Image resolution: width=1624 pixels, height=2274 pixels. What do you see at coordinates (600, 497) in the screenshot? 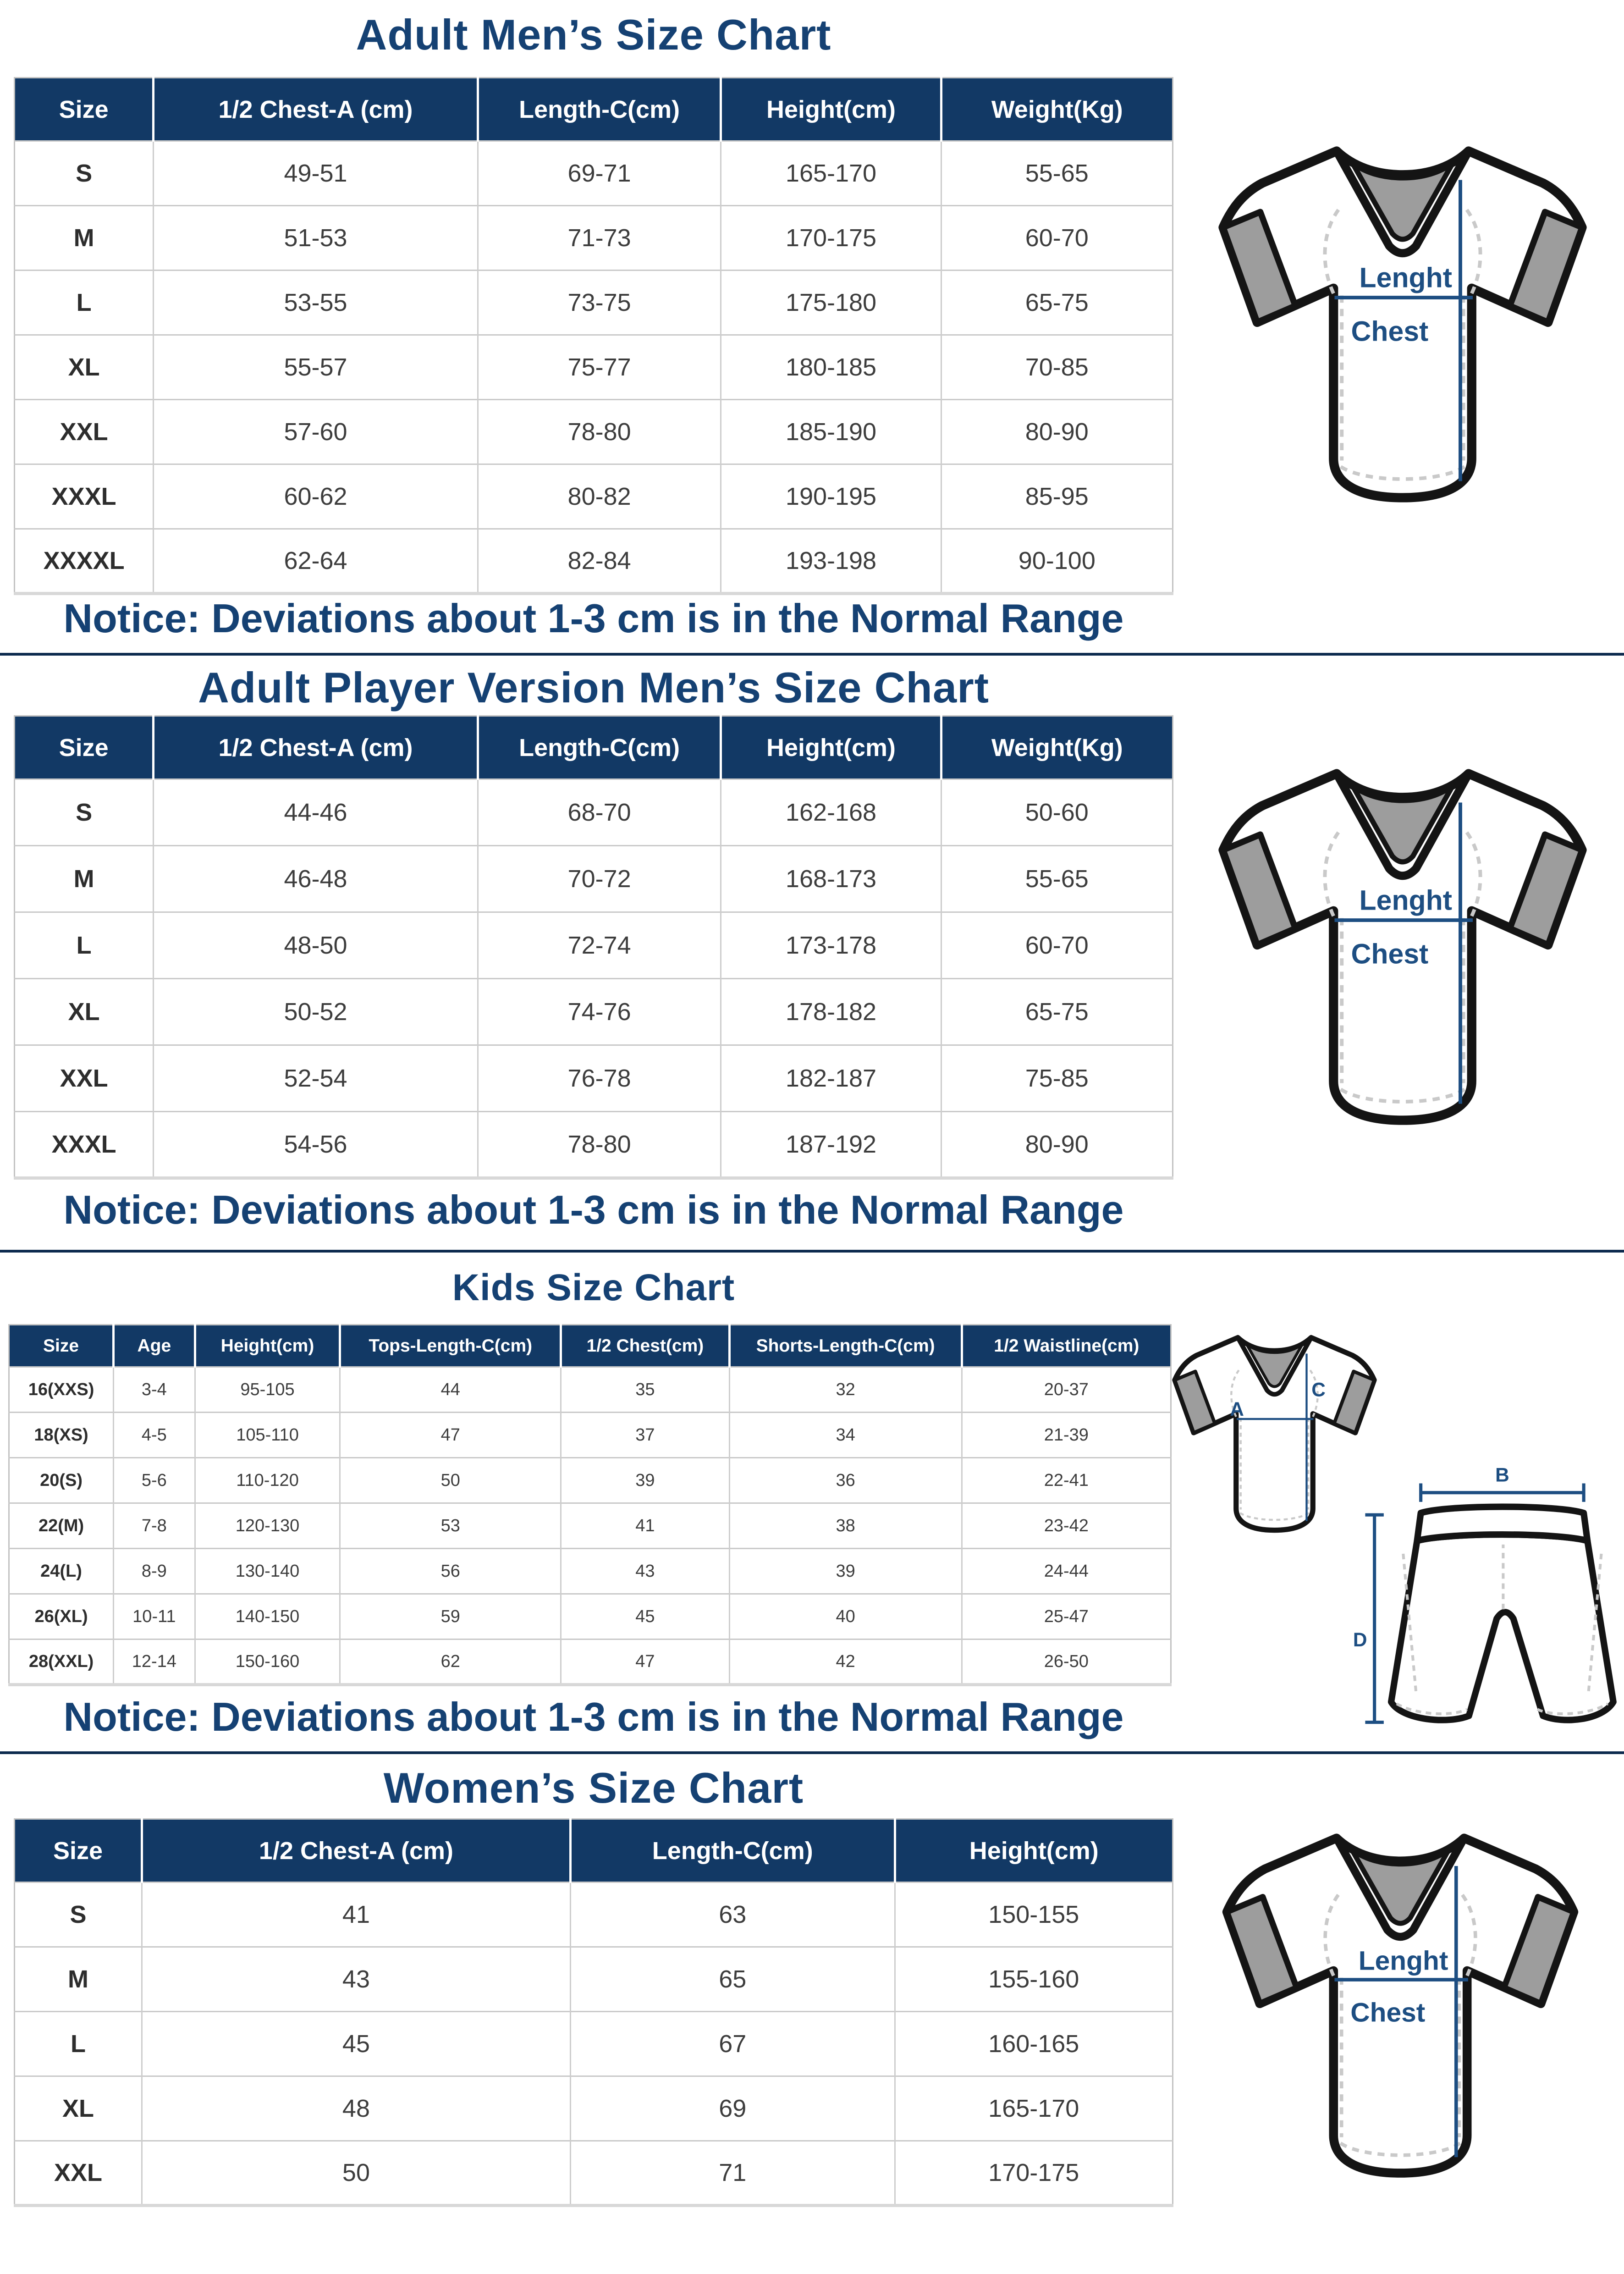
I see `value-cell: 80-82` at bounding box center [600, 497].